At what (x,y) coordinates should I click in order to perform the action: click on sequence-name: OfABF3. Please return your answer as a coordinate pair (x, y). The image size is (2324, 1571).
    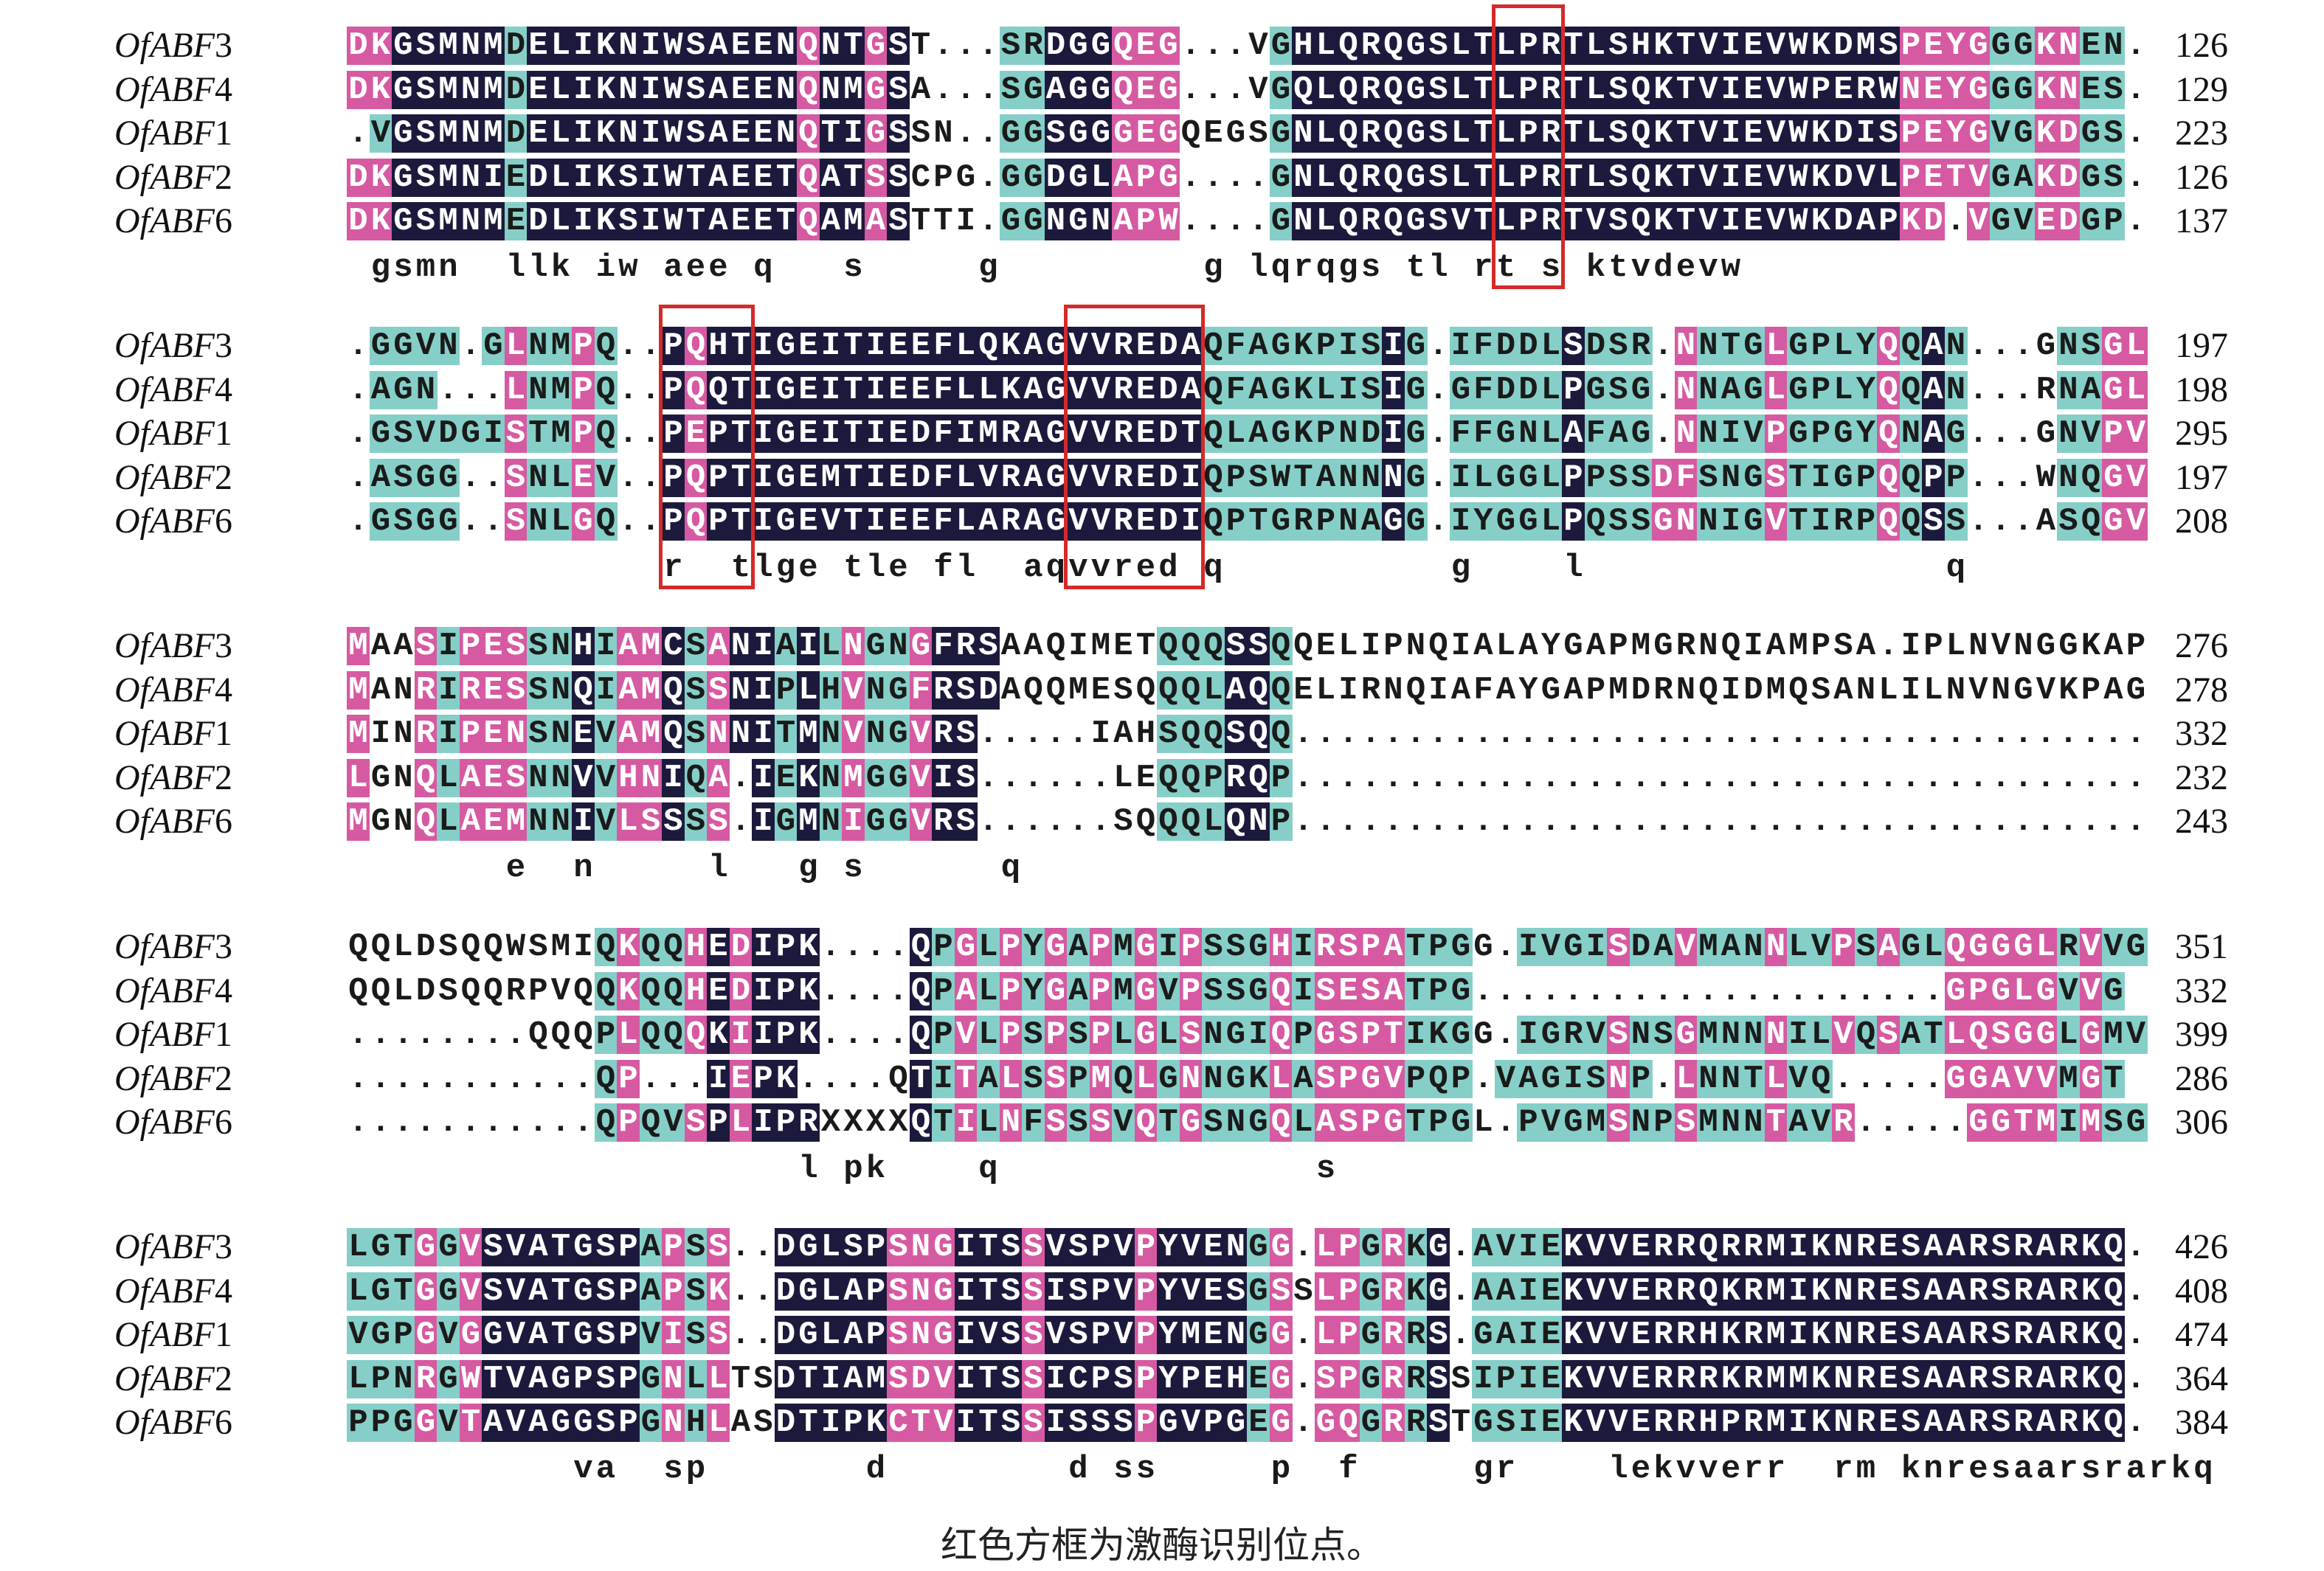
    Looking at the image, I should click on (173, 1247).